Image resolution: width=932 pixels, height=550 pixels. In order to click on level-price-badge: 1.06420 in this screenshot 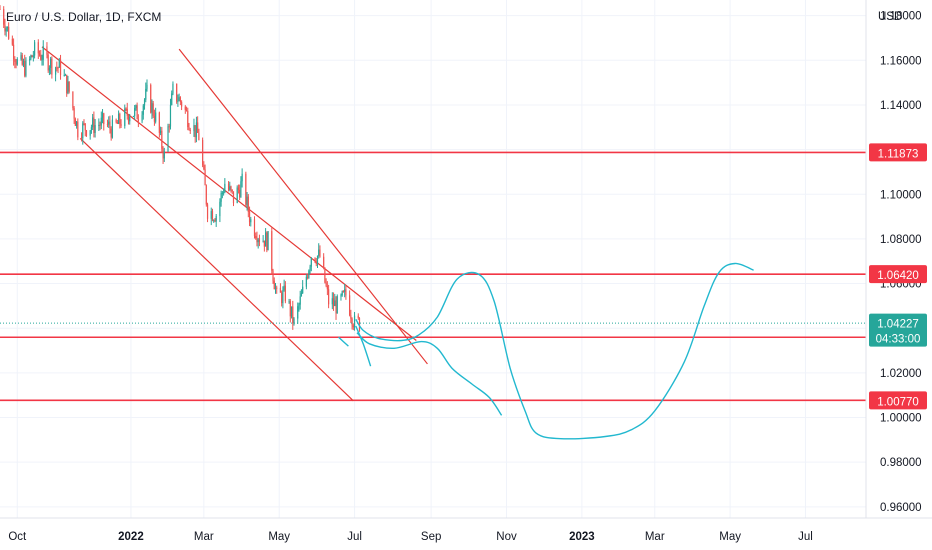, I will do `click(898, 274)`.